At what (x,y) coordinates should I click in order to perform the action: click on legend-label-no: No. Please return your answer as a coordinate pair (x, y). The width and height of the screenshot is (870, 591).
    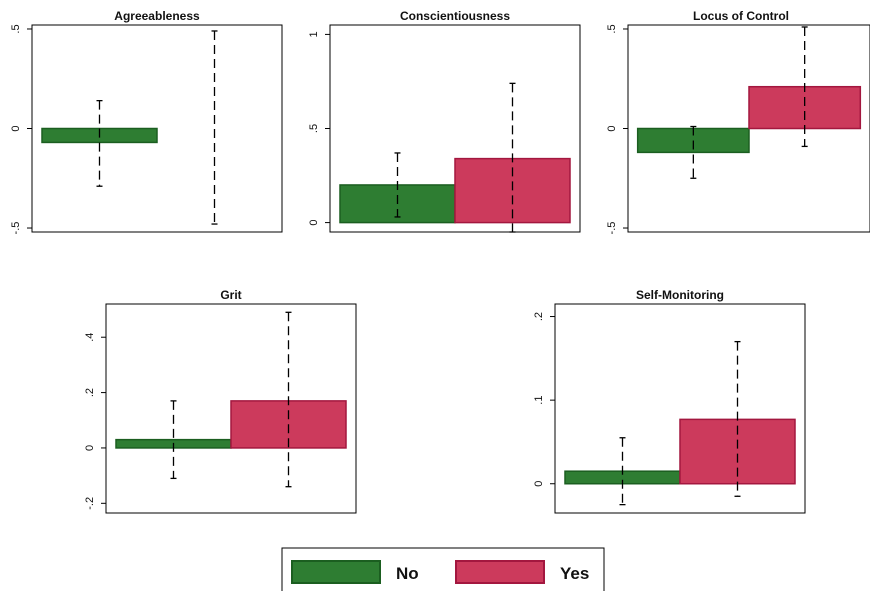
    Looking at the image, I should click on (407, 573).